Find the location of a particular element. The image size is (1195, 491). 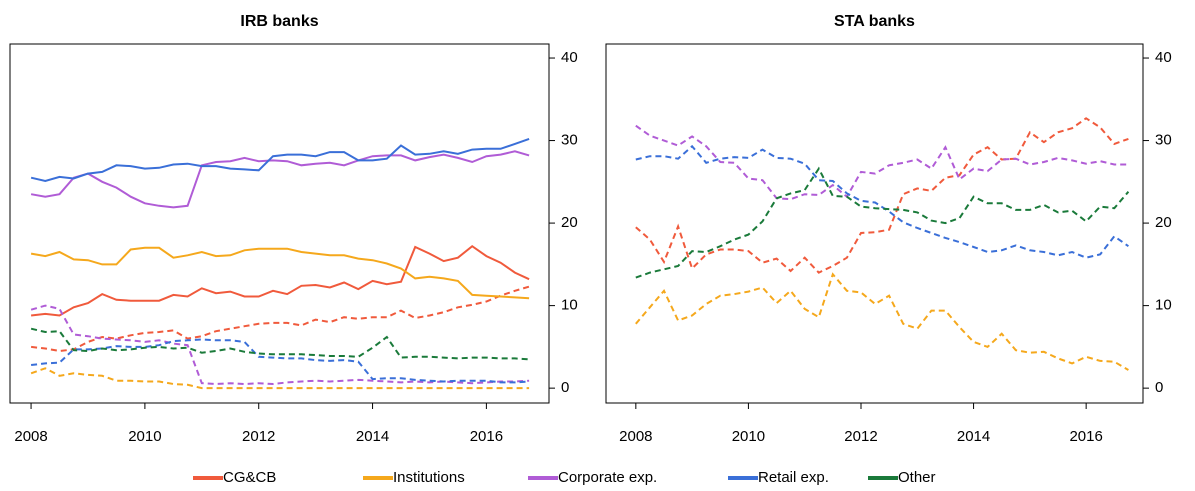

legend-label: Corporate exp. is located at coordinates (607, 477).